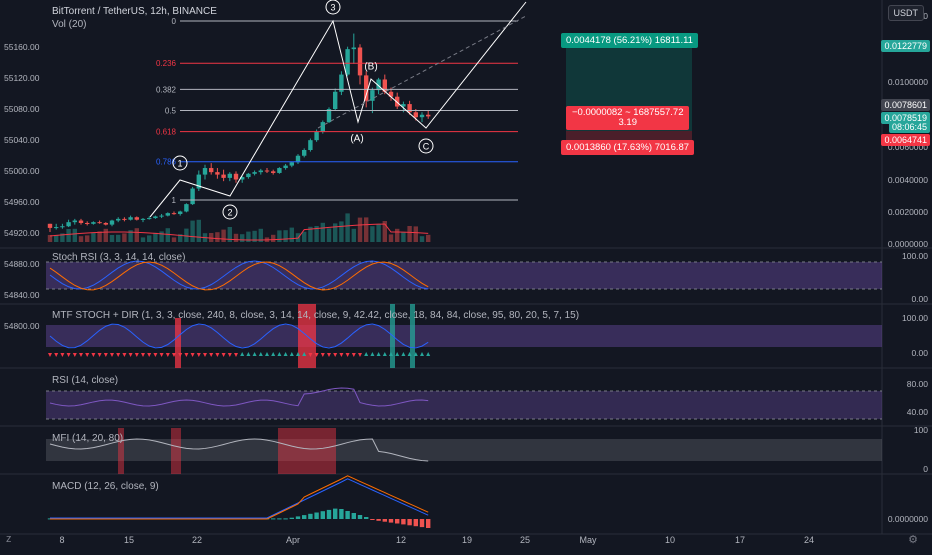 The width and height of the screenshot is (932, 555). Describe the element at coordinates (913, 540) in the screenshot. I see `gear-icon: ⚙` at that location.